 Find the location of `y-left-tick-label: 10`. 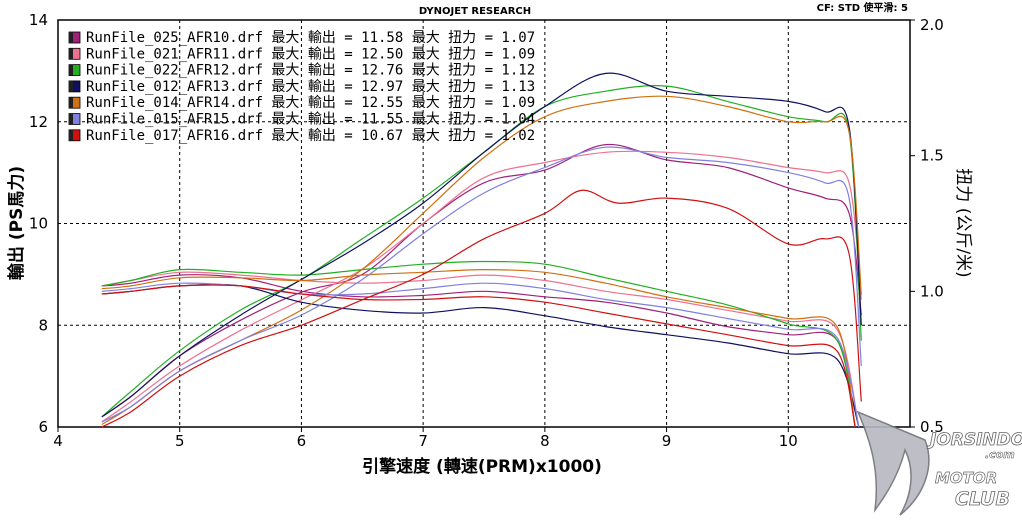

y-left-tick-label: 10 is located at coordinates (38, 224).